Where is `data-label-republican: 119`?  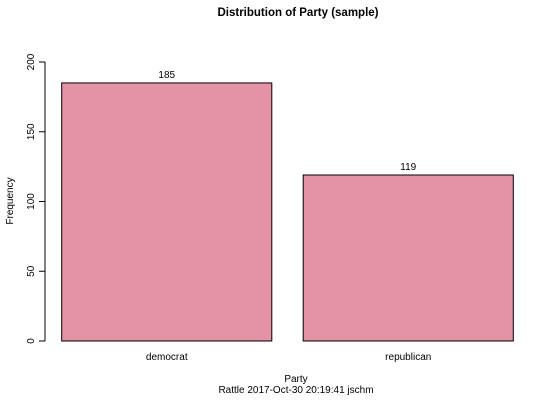
data-label-republican: 119 is located at coordinates (408, 167).